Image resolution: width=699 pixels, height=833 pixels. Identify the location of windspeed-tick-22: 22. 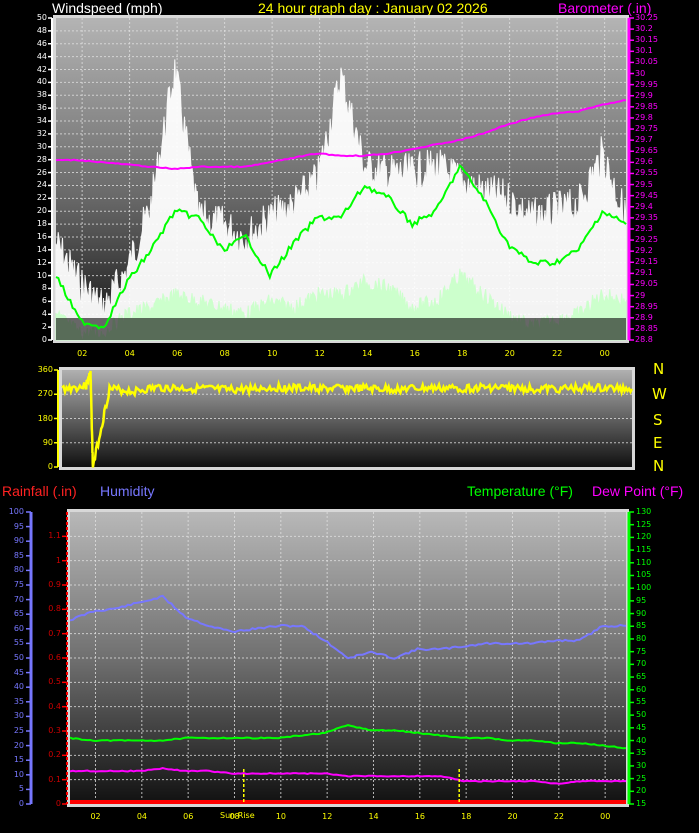
(41, 198).